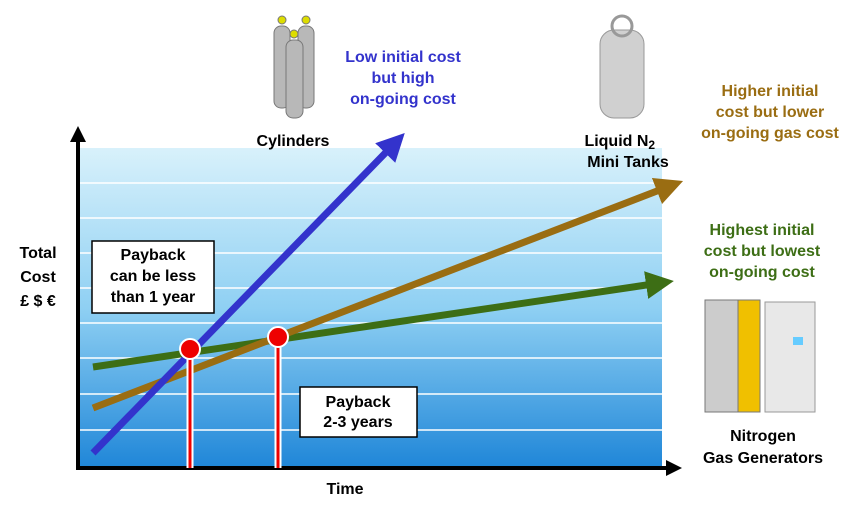 This screenshot has height=530, width=851. I want to click on text-line: Mini Tanks, so click(628, 162).